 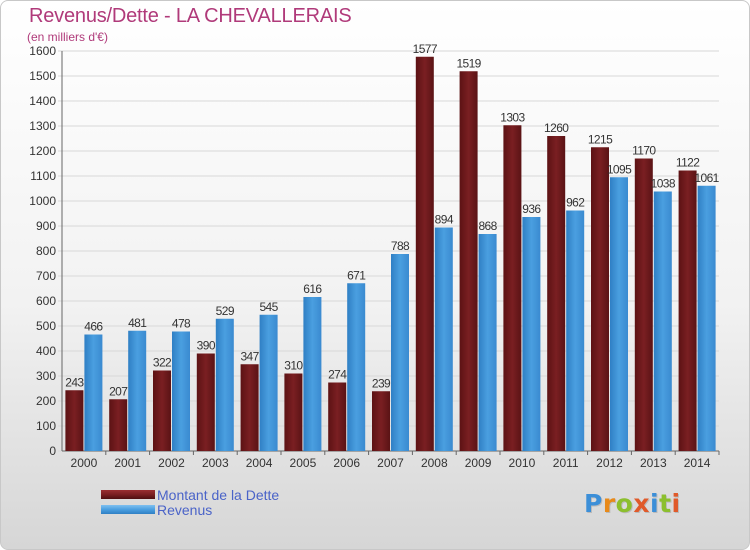 What do you see at coordinates (93, 327) in the screenshot?
I see `data-label-revenus: 466` at bounding box center [93, 327].